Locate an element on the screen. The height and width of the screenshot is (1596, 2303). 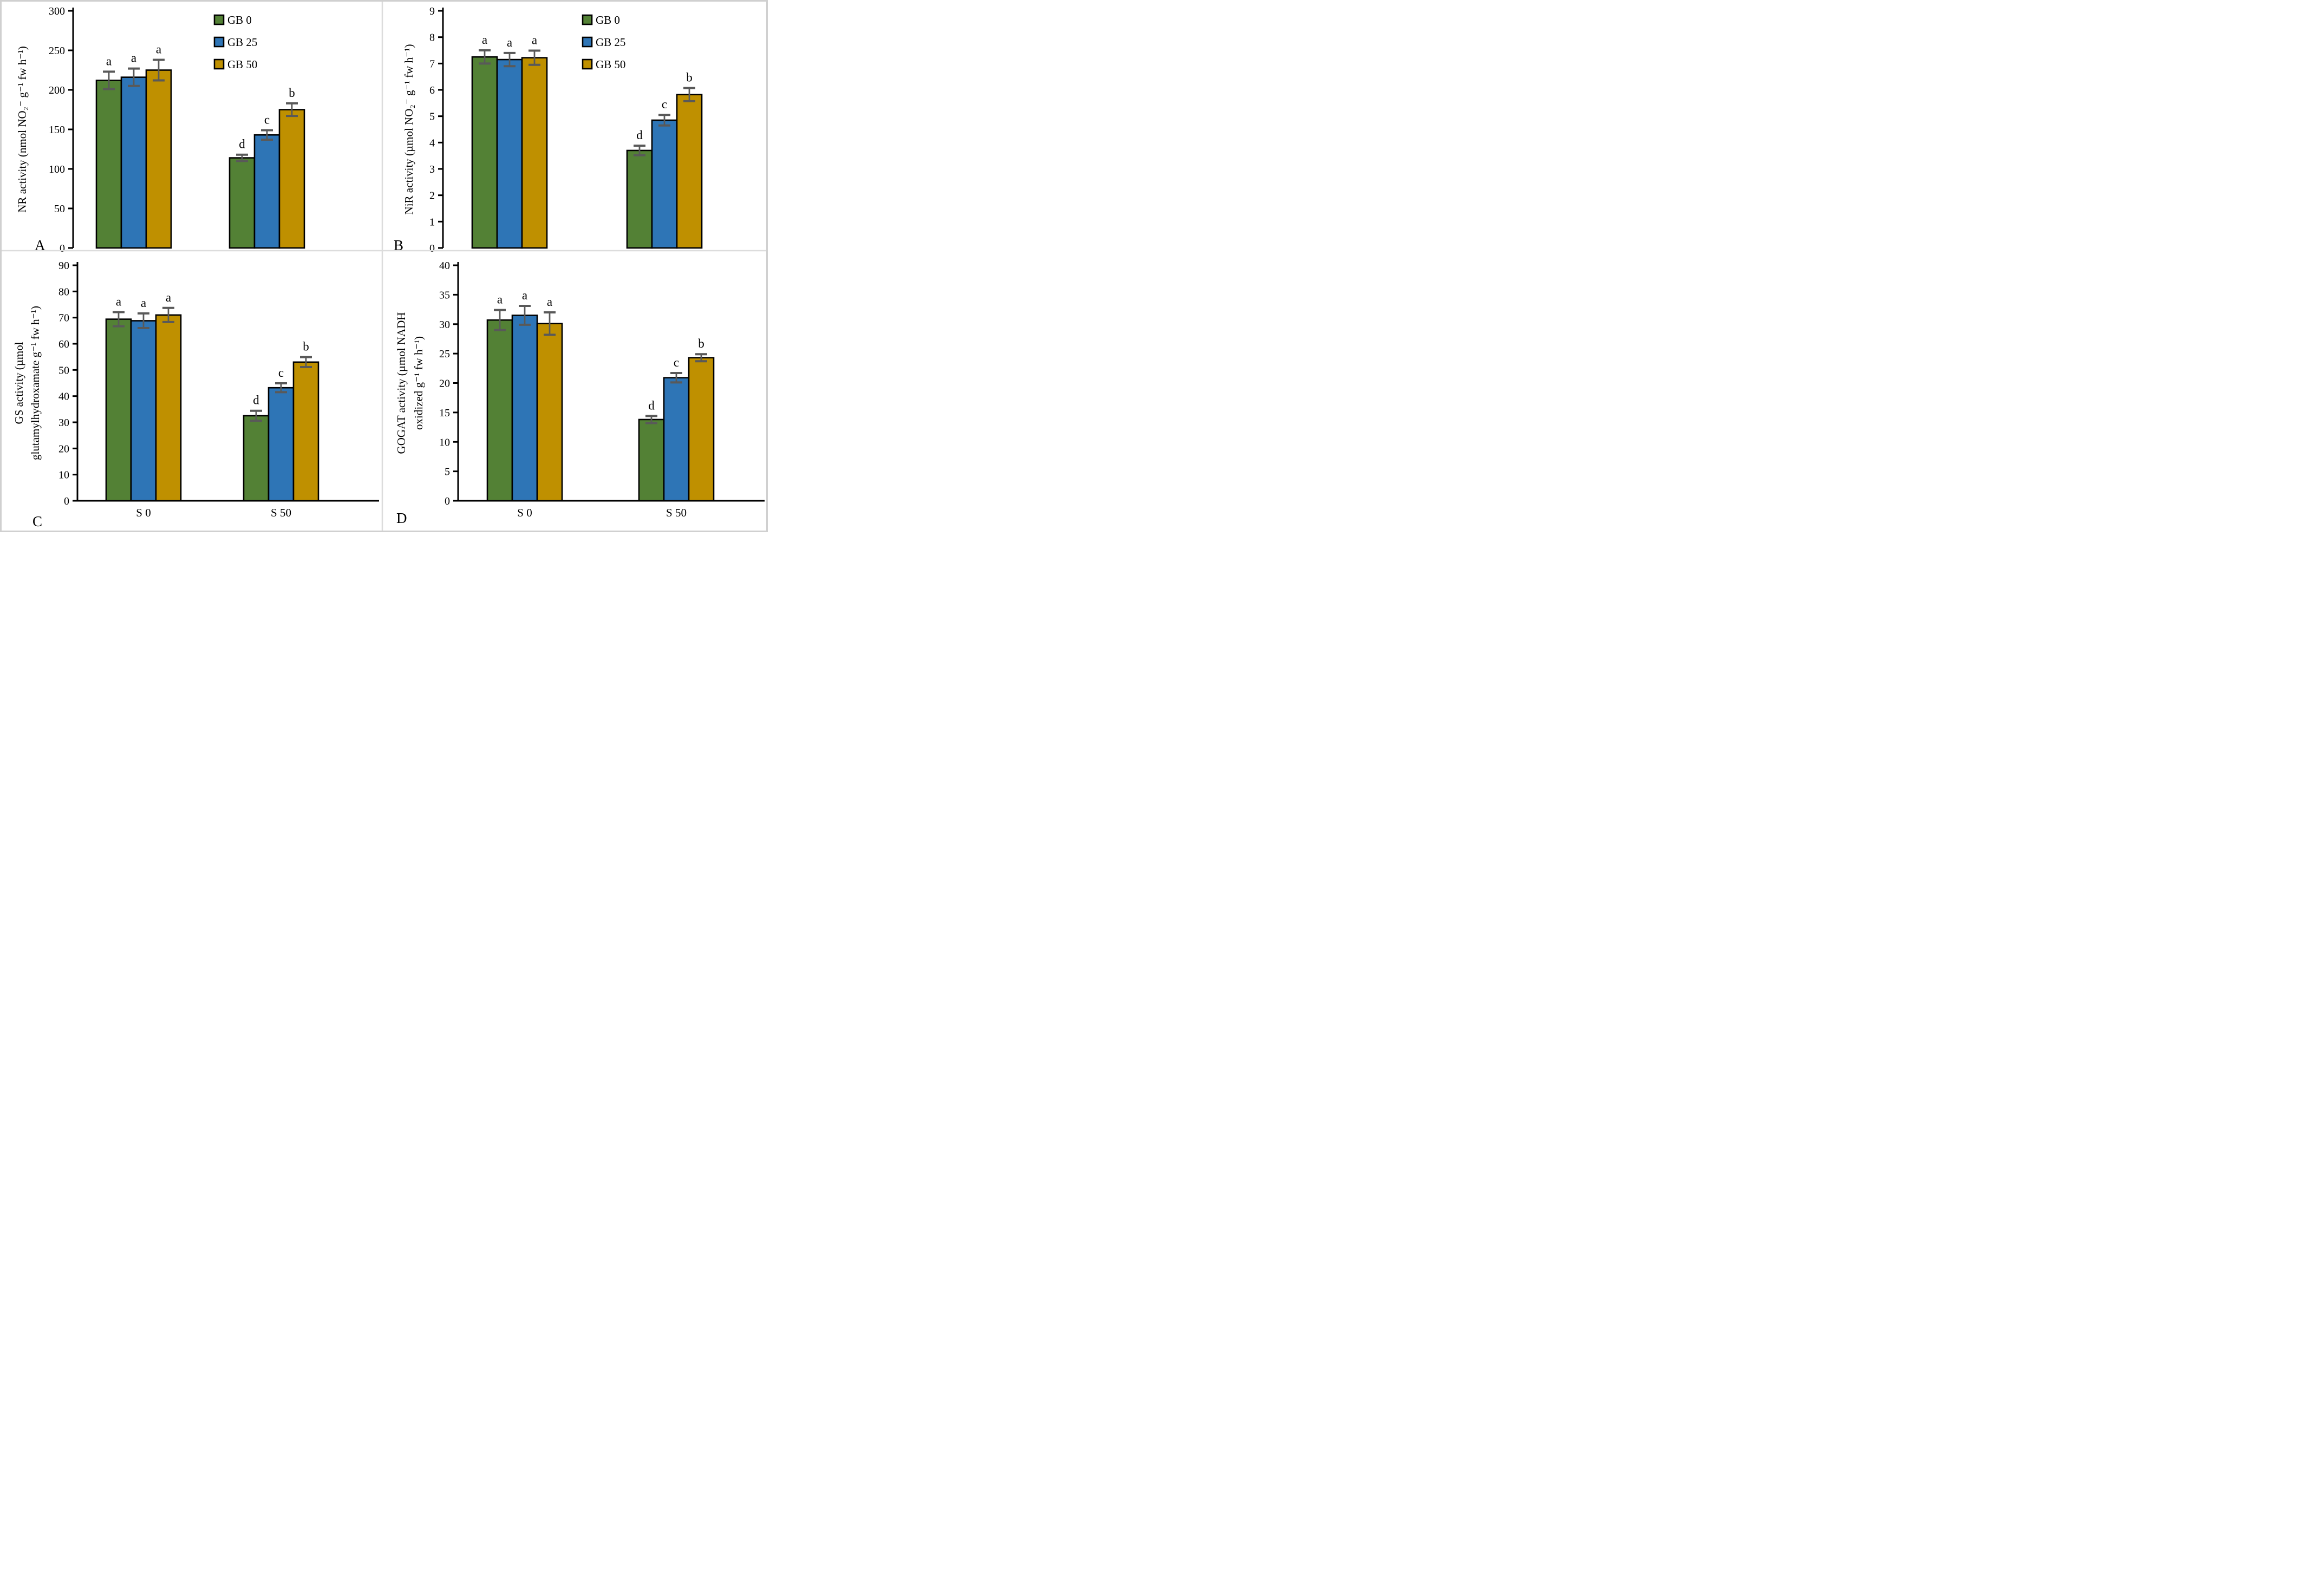
y-axis-label: NR activity (nmol NO₂⁻ g⁻¹ fw h⁻¹) is located at coordinates (22, 129).